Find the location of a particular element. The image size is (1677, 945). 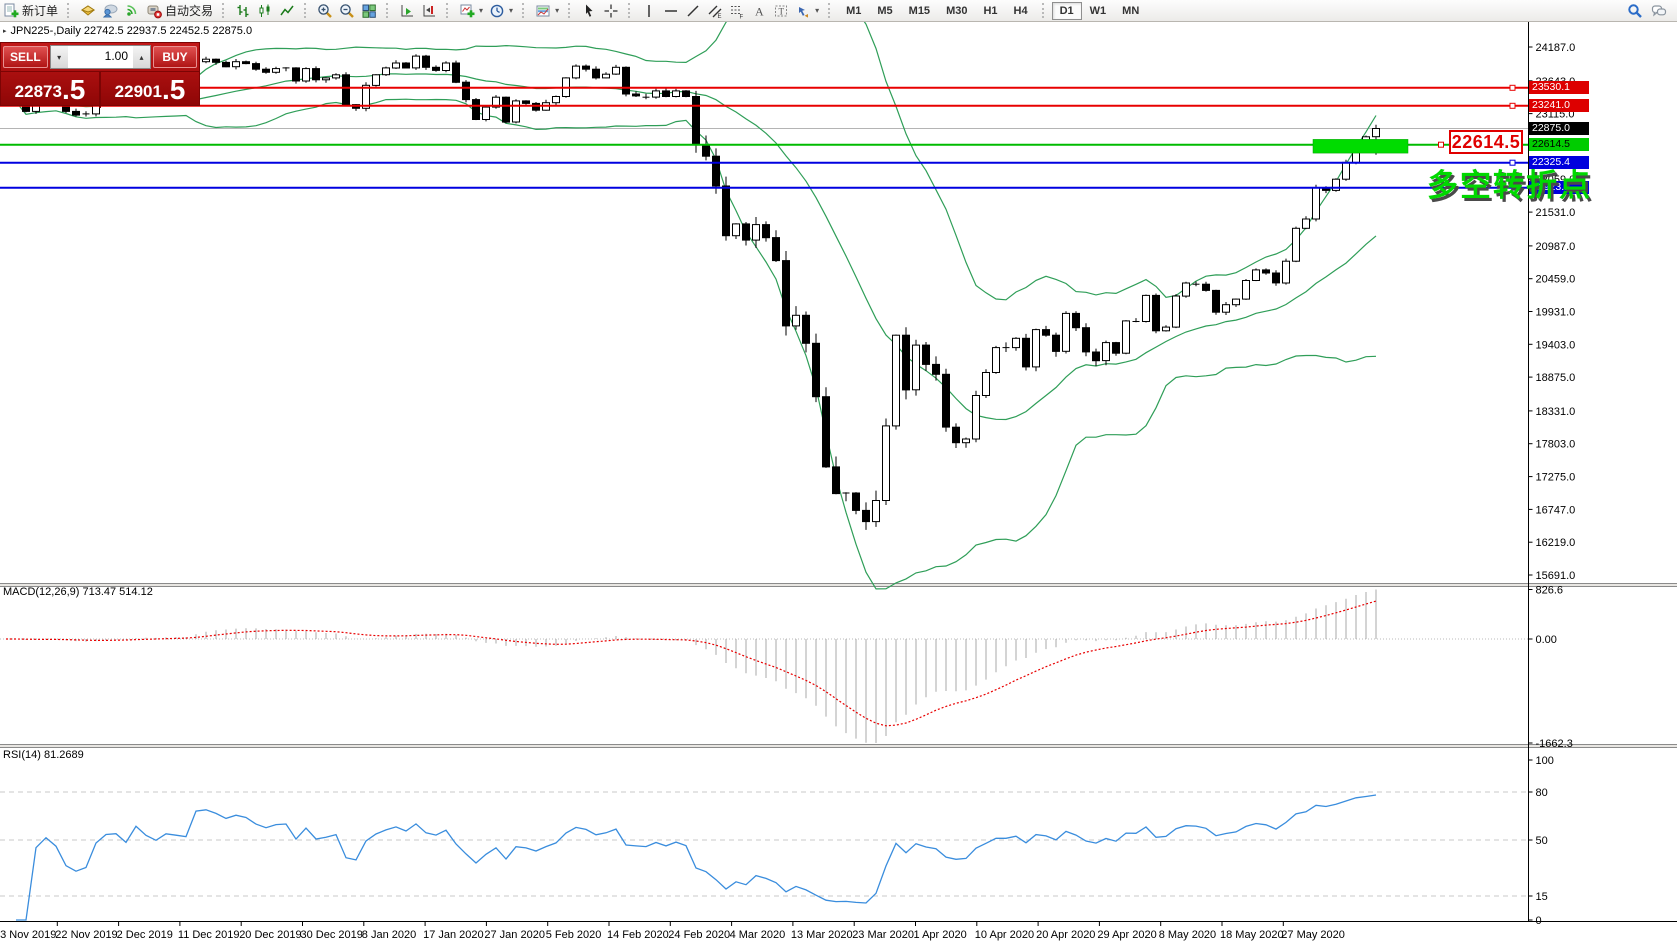

green-zone-rectangle is located at coordinates (1360, 146).